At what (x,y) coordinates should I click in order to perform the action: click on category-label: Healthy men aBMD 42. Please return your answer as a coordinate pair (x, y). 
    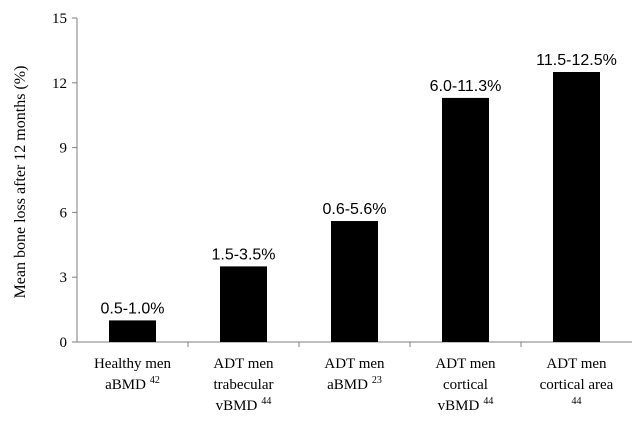
    Looking at the image, I should click on (133, 374).